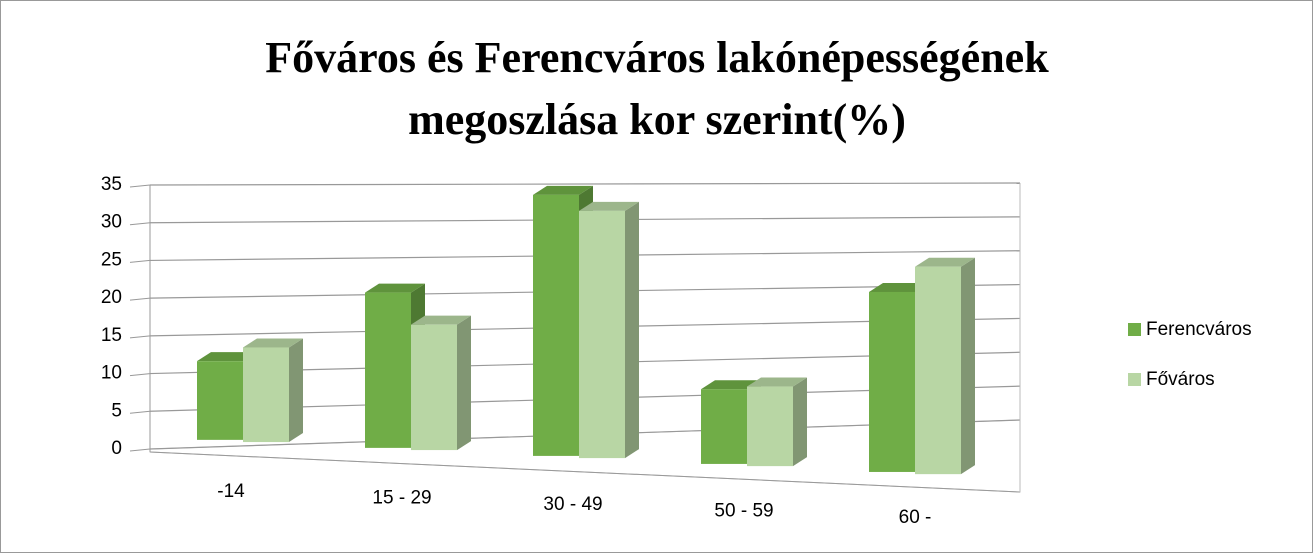 This screenshot has height=554, width=1314. What do you see at coordinates (111, 222) in the screenshot?
I see `y-tick-label: 30` at bounding box center [111, 222].